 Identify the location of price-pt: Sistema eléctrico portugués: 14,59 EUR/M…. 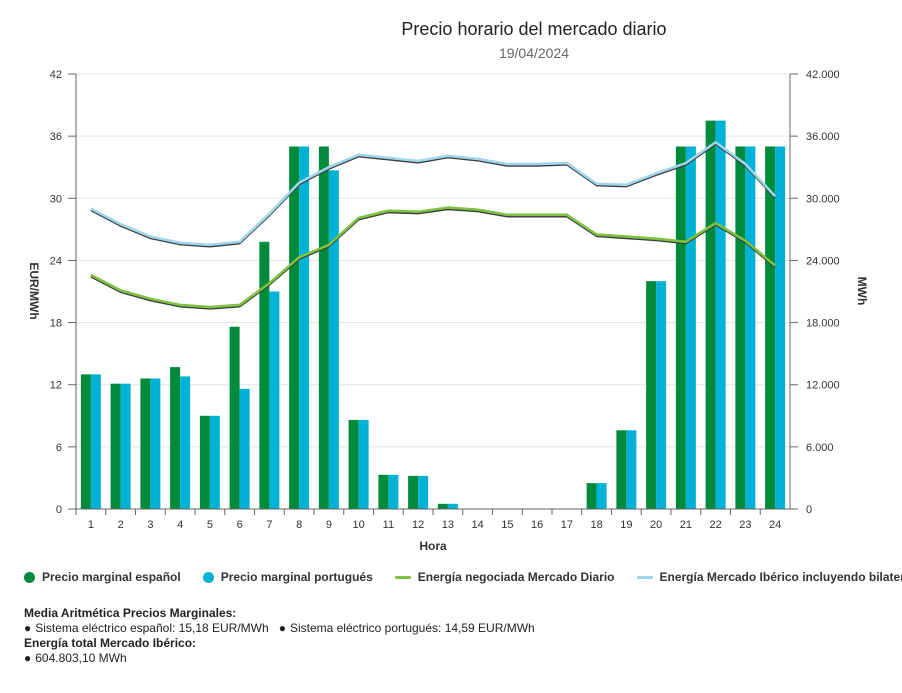
(412, 628).